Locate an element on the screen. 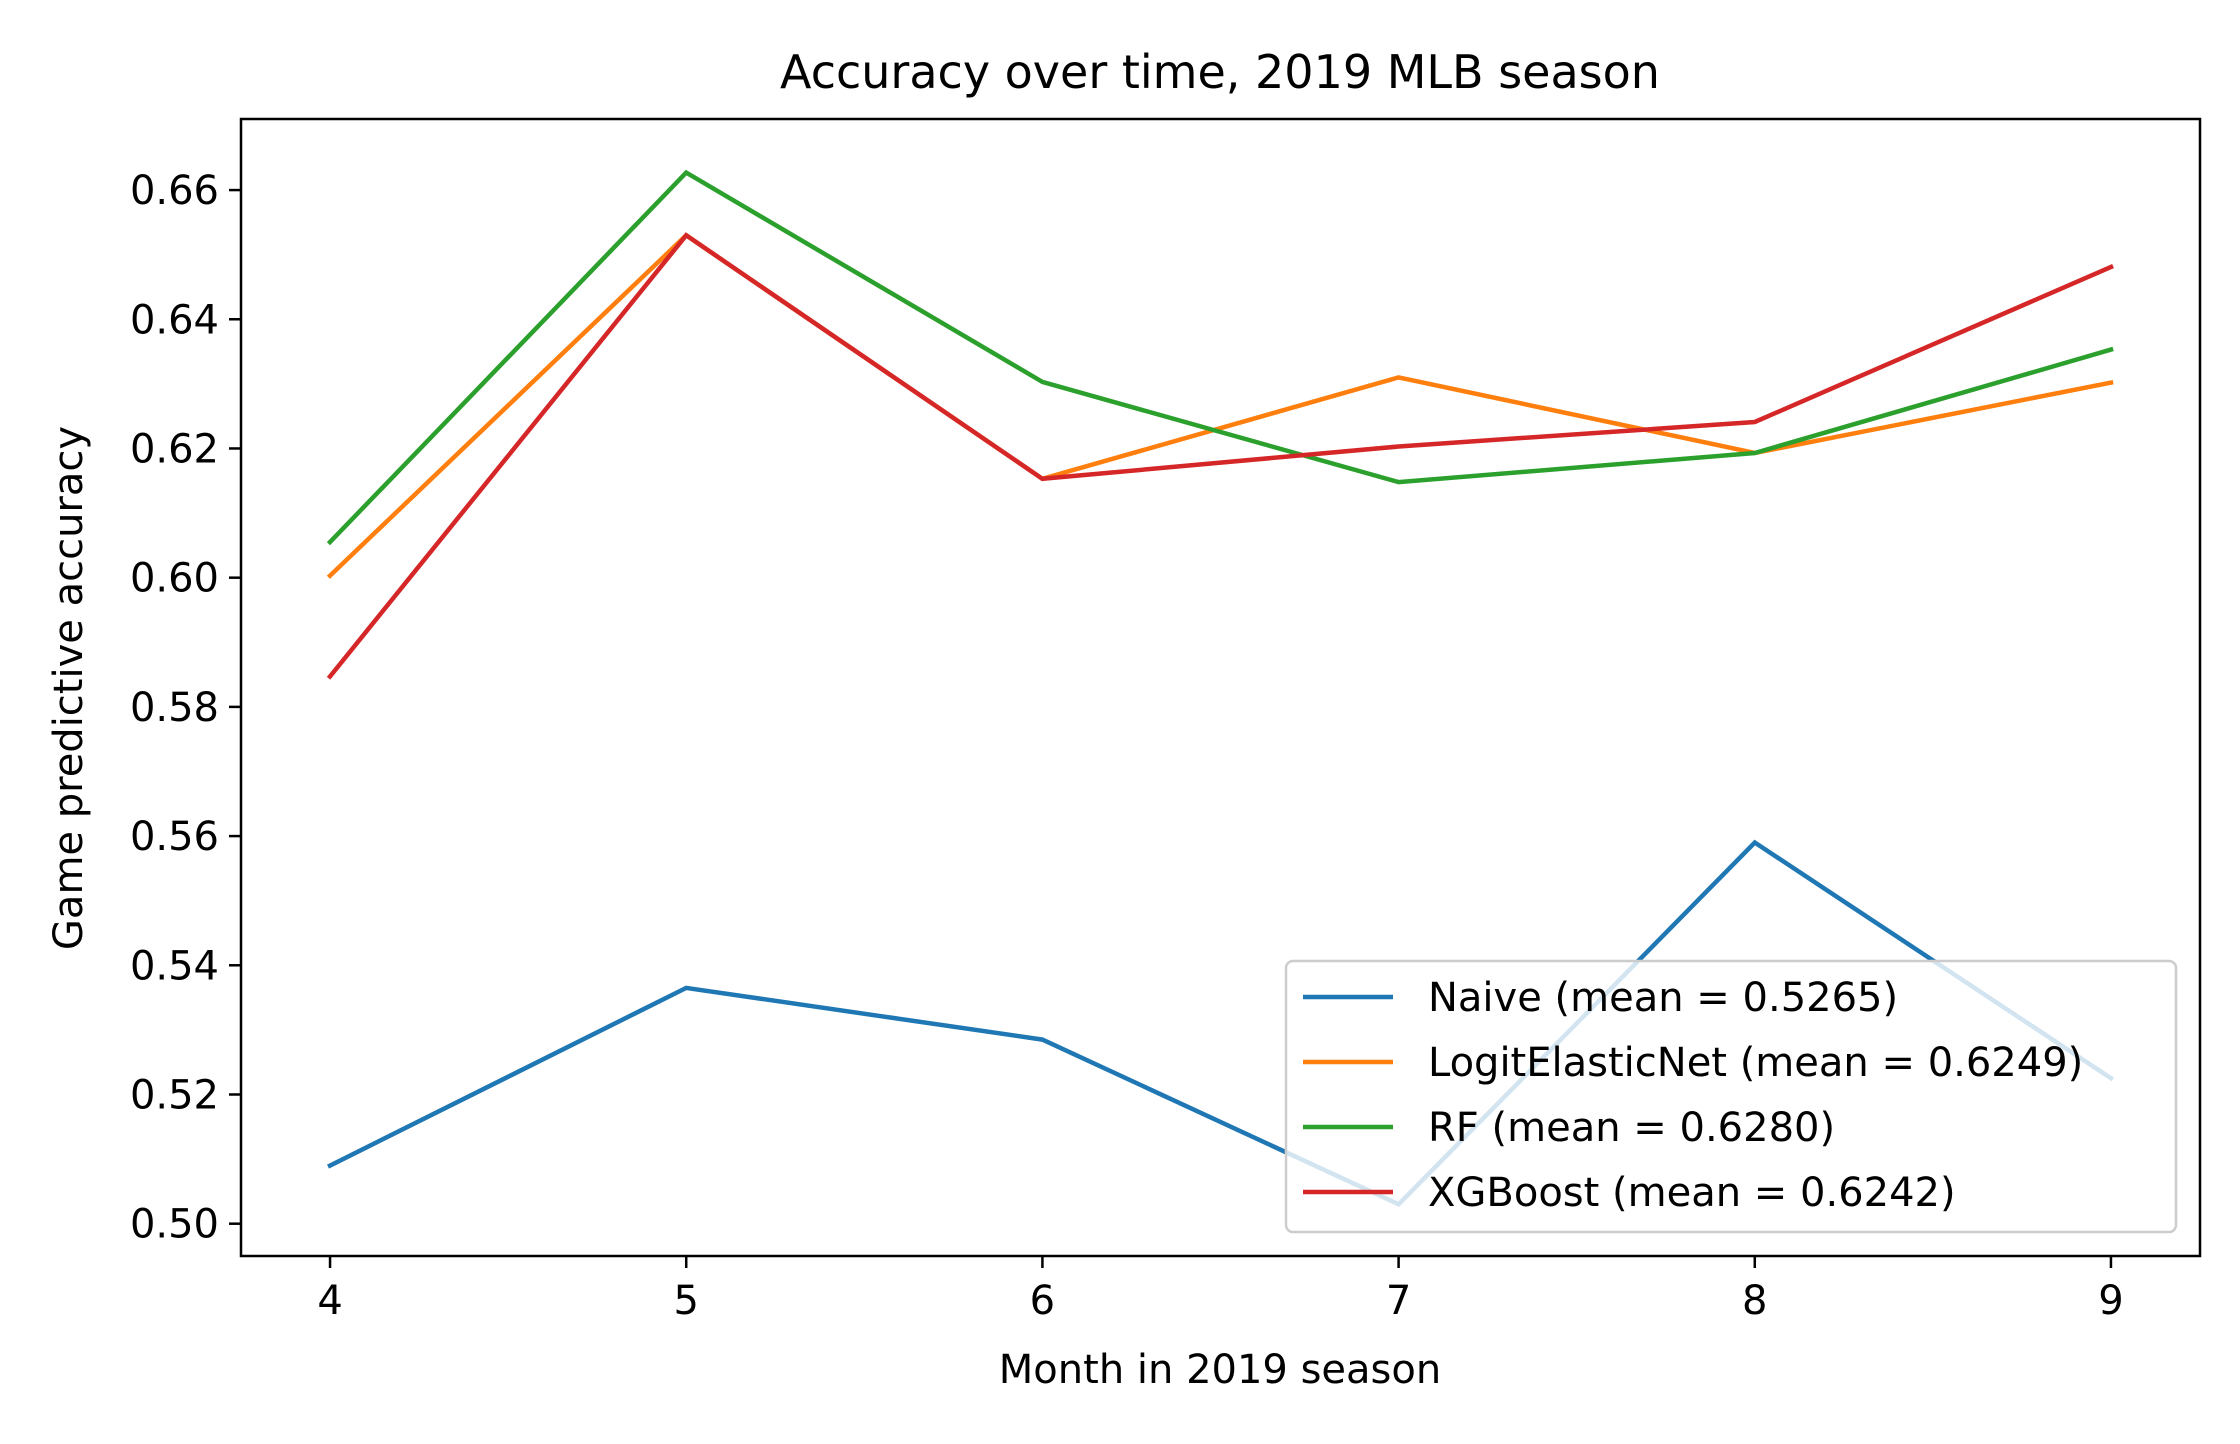 The image size is (2240, 1444). x-axis-label: Month in 2019 season is located at coordinates (1220, 1370).